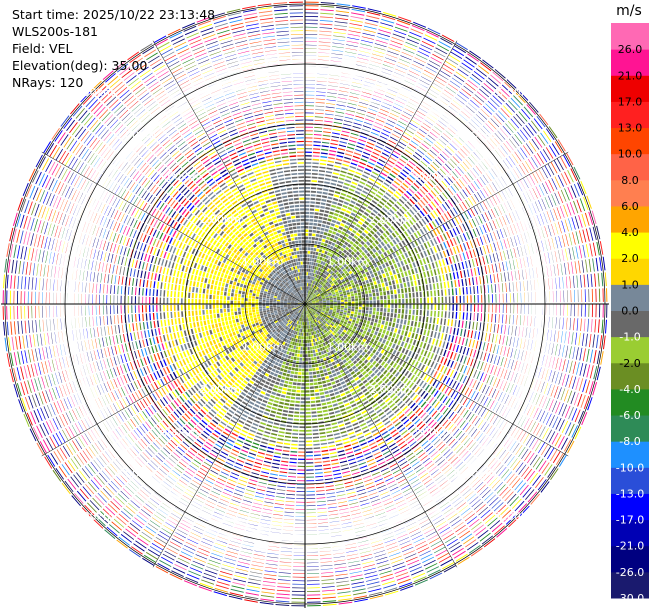 The width and height of the screenshot is (650, 610). Describe the element at coordinates (630, 467) in the screenshot. I see `colorbar-tick-label: -10.0` at that location.